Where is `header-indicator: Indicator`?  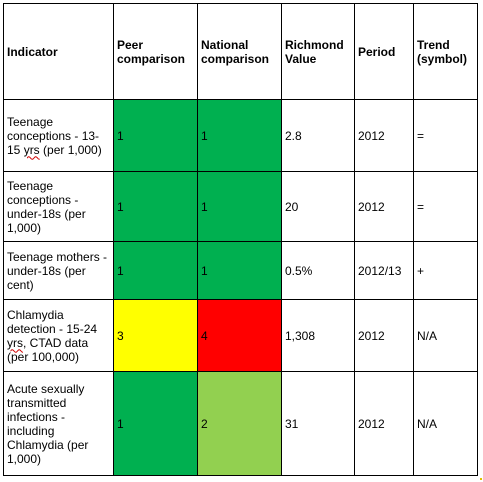
header-indicator: Indicator is located at coordinates (58, 51).